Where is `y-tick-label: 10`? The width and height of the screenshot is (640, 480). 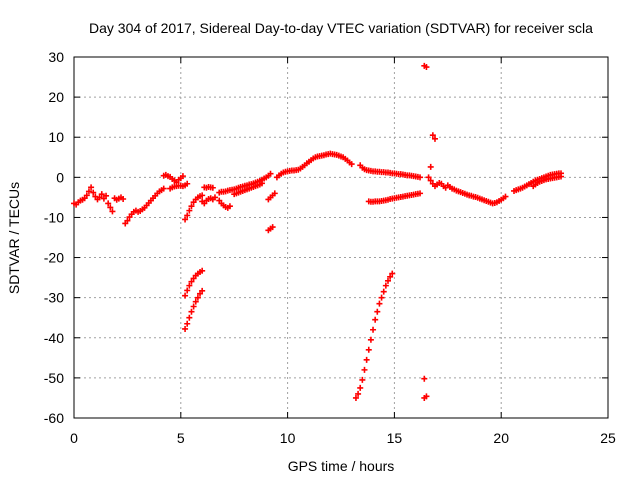
y-tick-label: 10 is located at coordinates (56, 137).